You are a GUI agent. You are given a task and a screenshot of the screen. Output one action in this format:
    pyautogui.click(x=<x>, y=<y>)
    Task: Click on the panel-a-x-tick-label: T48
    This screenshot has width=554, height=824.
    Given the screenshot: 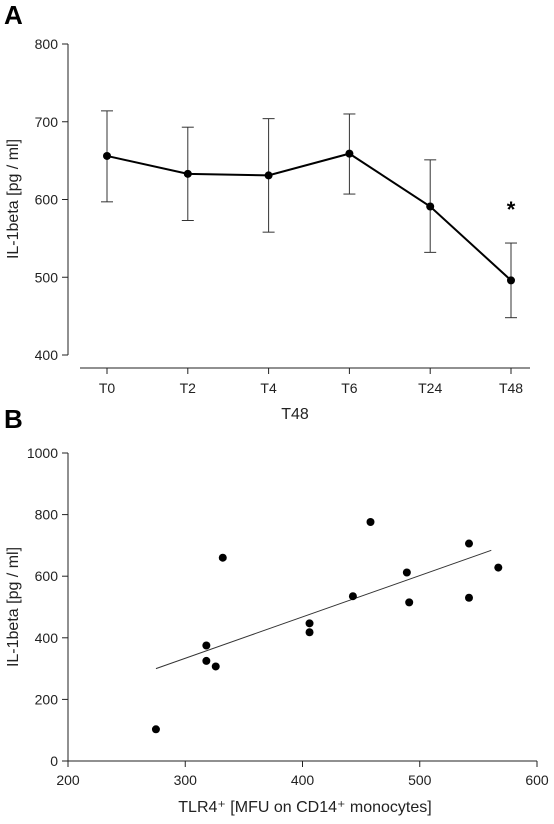 What is the action you would take?
    pyautogui.click(x=511, y=388)
    